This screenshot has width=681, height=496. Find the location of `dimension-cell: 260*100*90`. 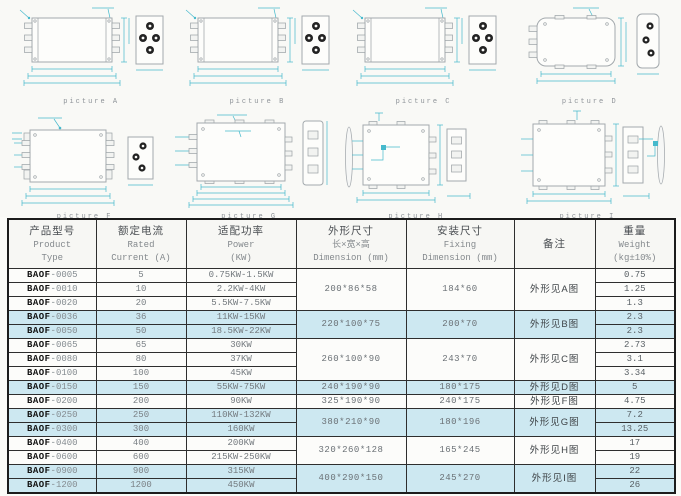

dimension-cell: 260*100*90 is located at coordinates (351, 359).